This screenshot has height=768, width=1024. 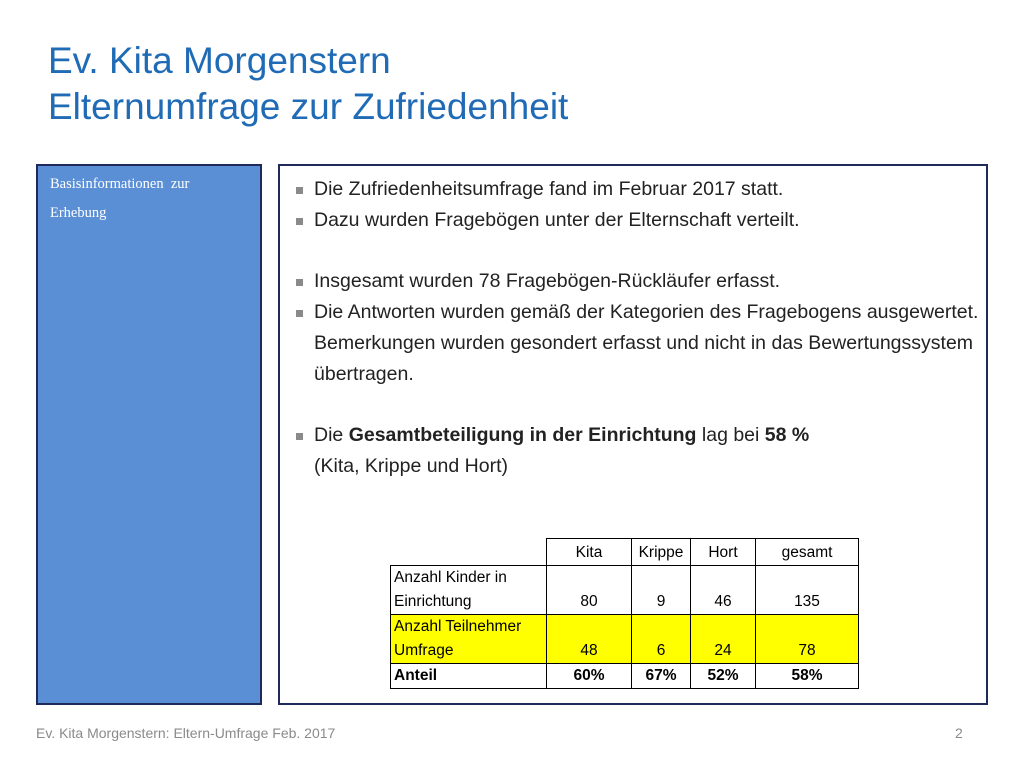 I want to click on bullet-bold-participation: Gesamtbeteiligung in der Einrichtung, so click(x=522, y=435).